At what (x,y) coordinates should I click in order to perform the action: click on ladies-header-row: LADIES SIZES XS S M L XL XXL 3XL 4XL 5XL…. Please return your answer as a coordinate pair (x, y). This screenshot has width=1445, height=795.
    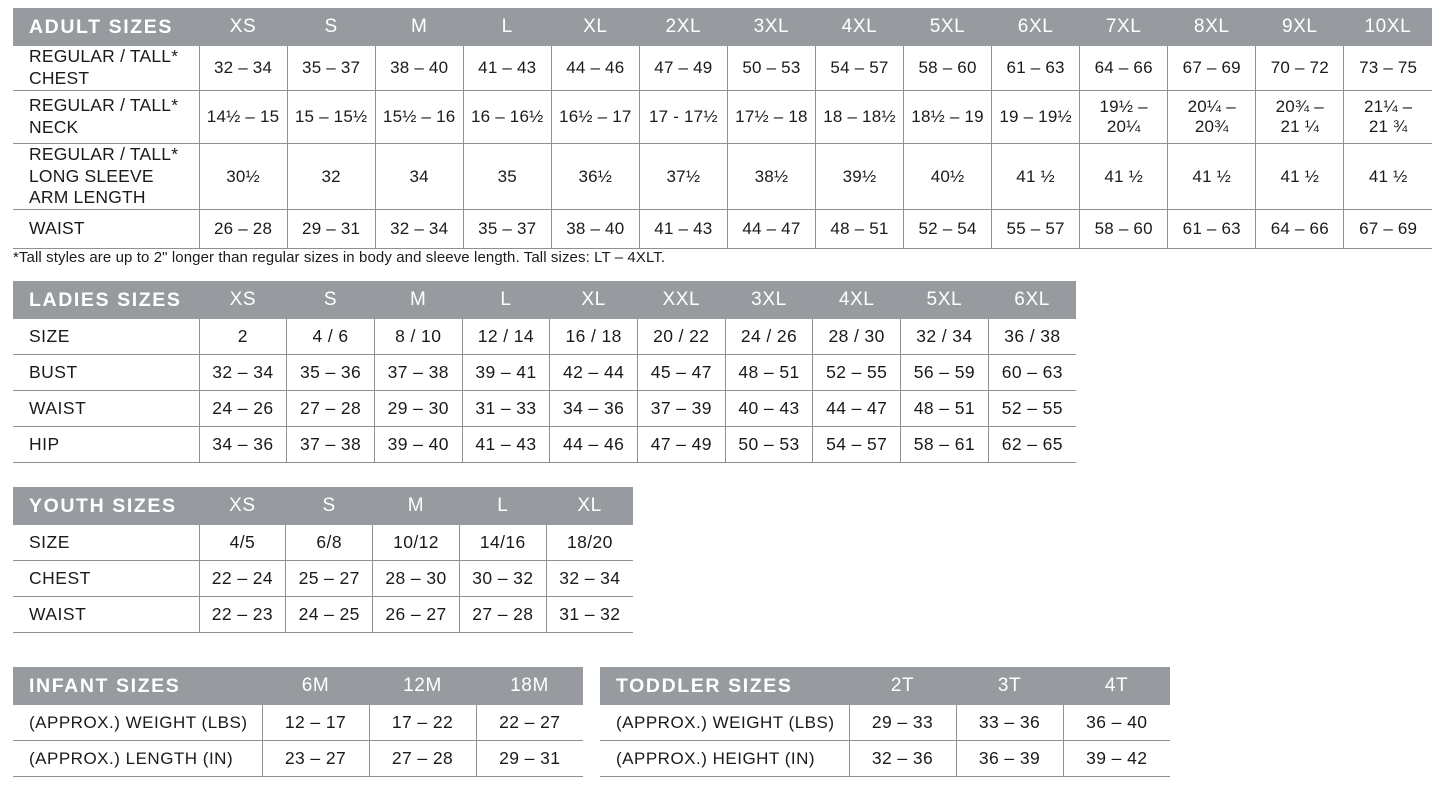
    Looking at the image, I should click on (544, 300).